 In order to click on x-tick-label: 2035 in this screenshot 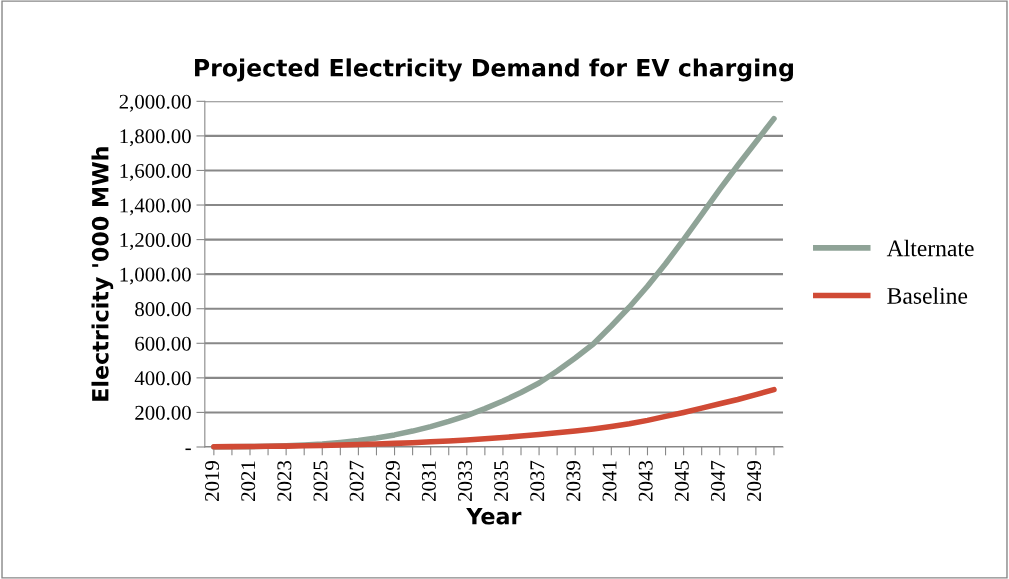, I will do `click(501, 481)`.